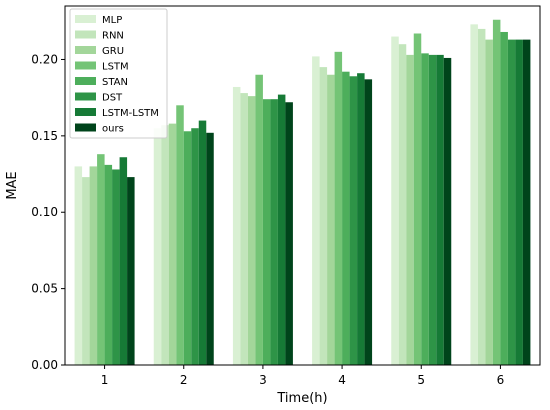 This screenshot has width=550, height=410. I want to click on bar-lstm-lstm-t6, so click(519, 202).